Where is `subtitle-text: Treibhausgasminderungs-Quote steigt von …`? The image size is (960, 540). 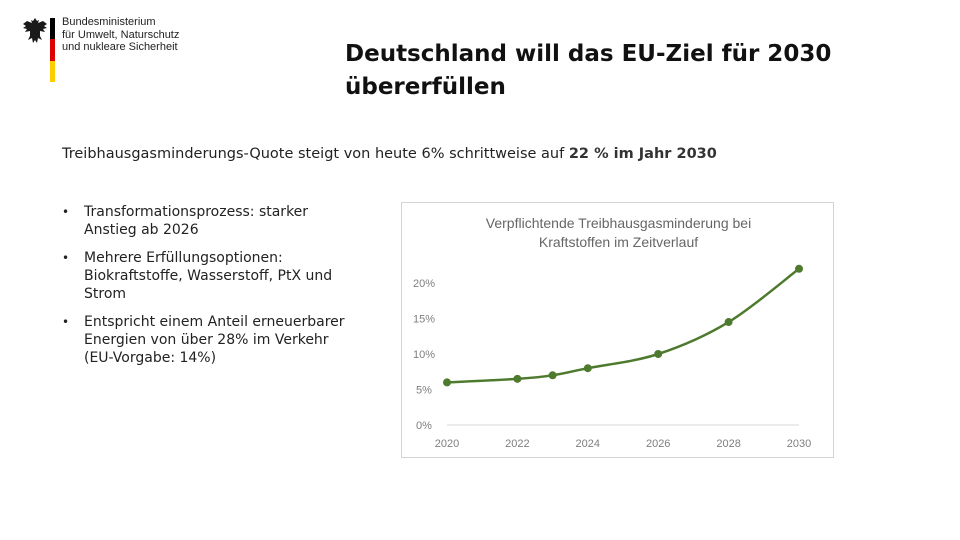 subtitle-text: Treibhausgasminderungs-Quote steigt von … is located at coordinates (315, 154).